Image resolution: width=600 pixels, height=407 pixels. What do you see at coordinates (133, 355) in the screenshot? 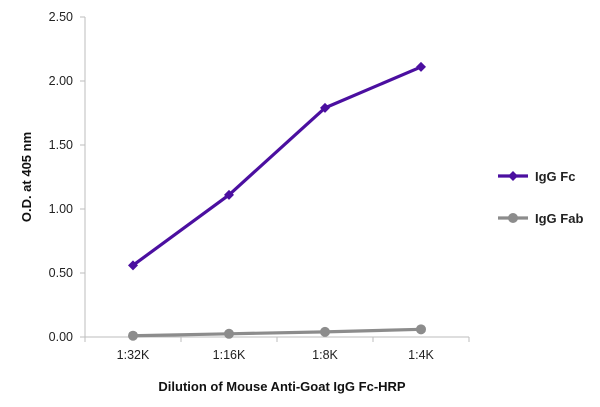
I see `x-tick-label: 1:32K` at bounding box center [133, 355].